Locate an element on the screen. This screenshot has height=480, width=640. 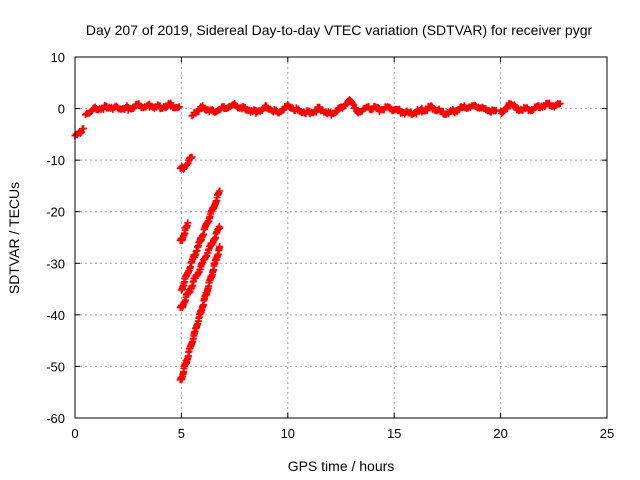
x-tick-label: 0 is located at coordinates (74, 433).